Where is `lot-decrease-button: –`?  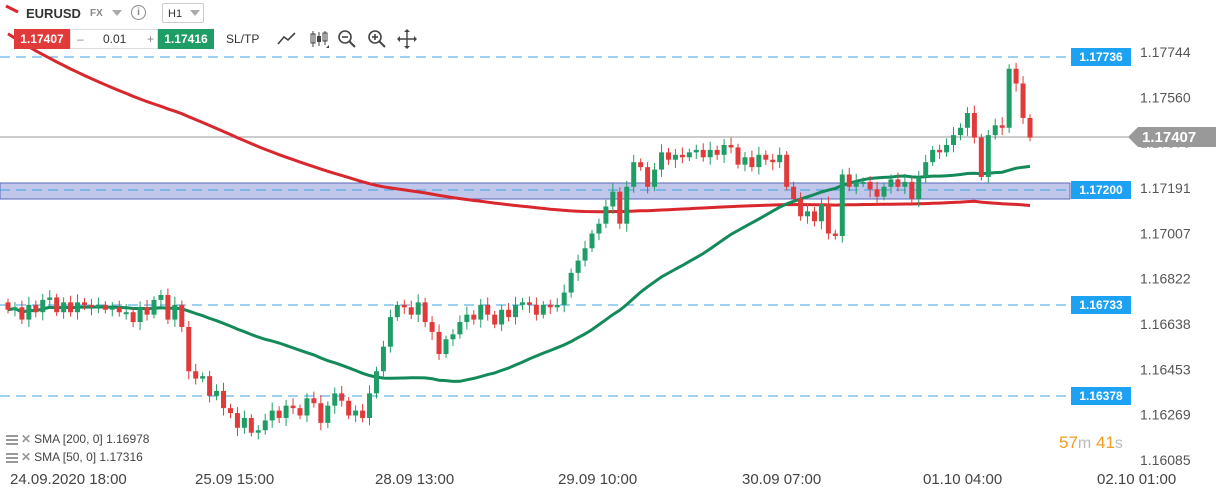
lot-decrease-button: – is located at coordinates (80, 39).